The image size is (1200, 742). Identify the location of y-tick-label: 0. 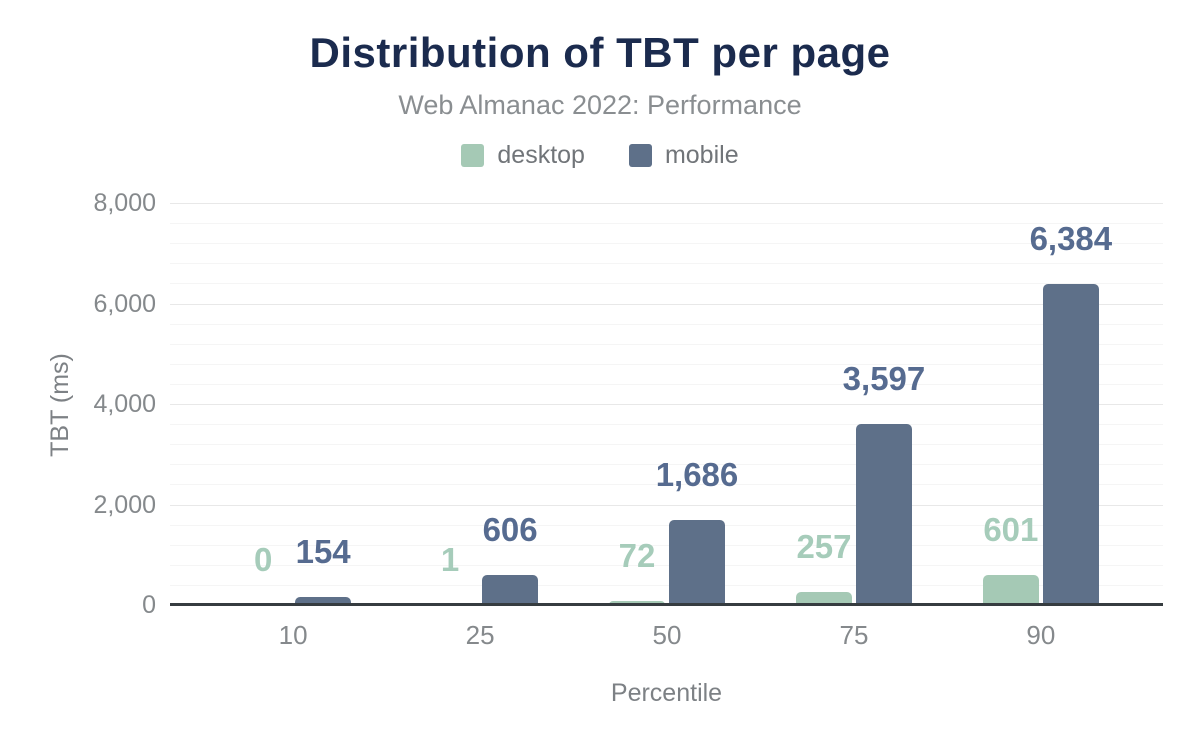
(149, 605).